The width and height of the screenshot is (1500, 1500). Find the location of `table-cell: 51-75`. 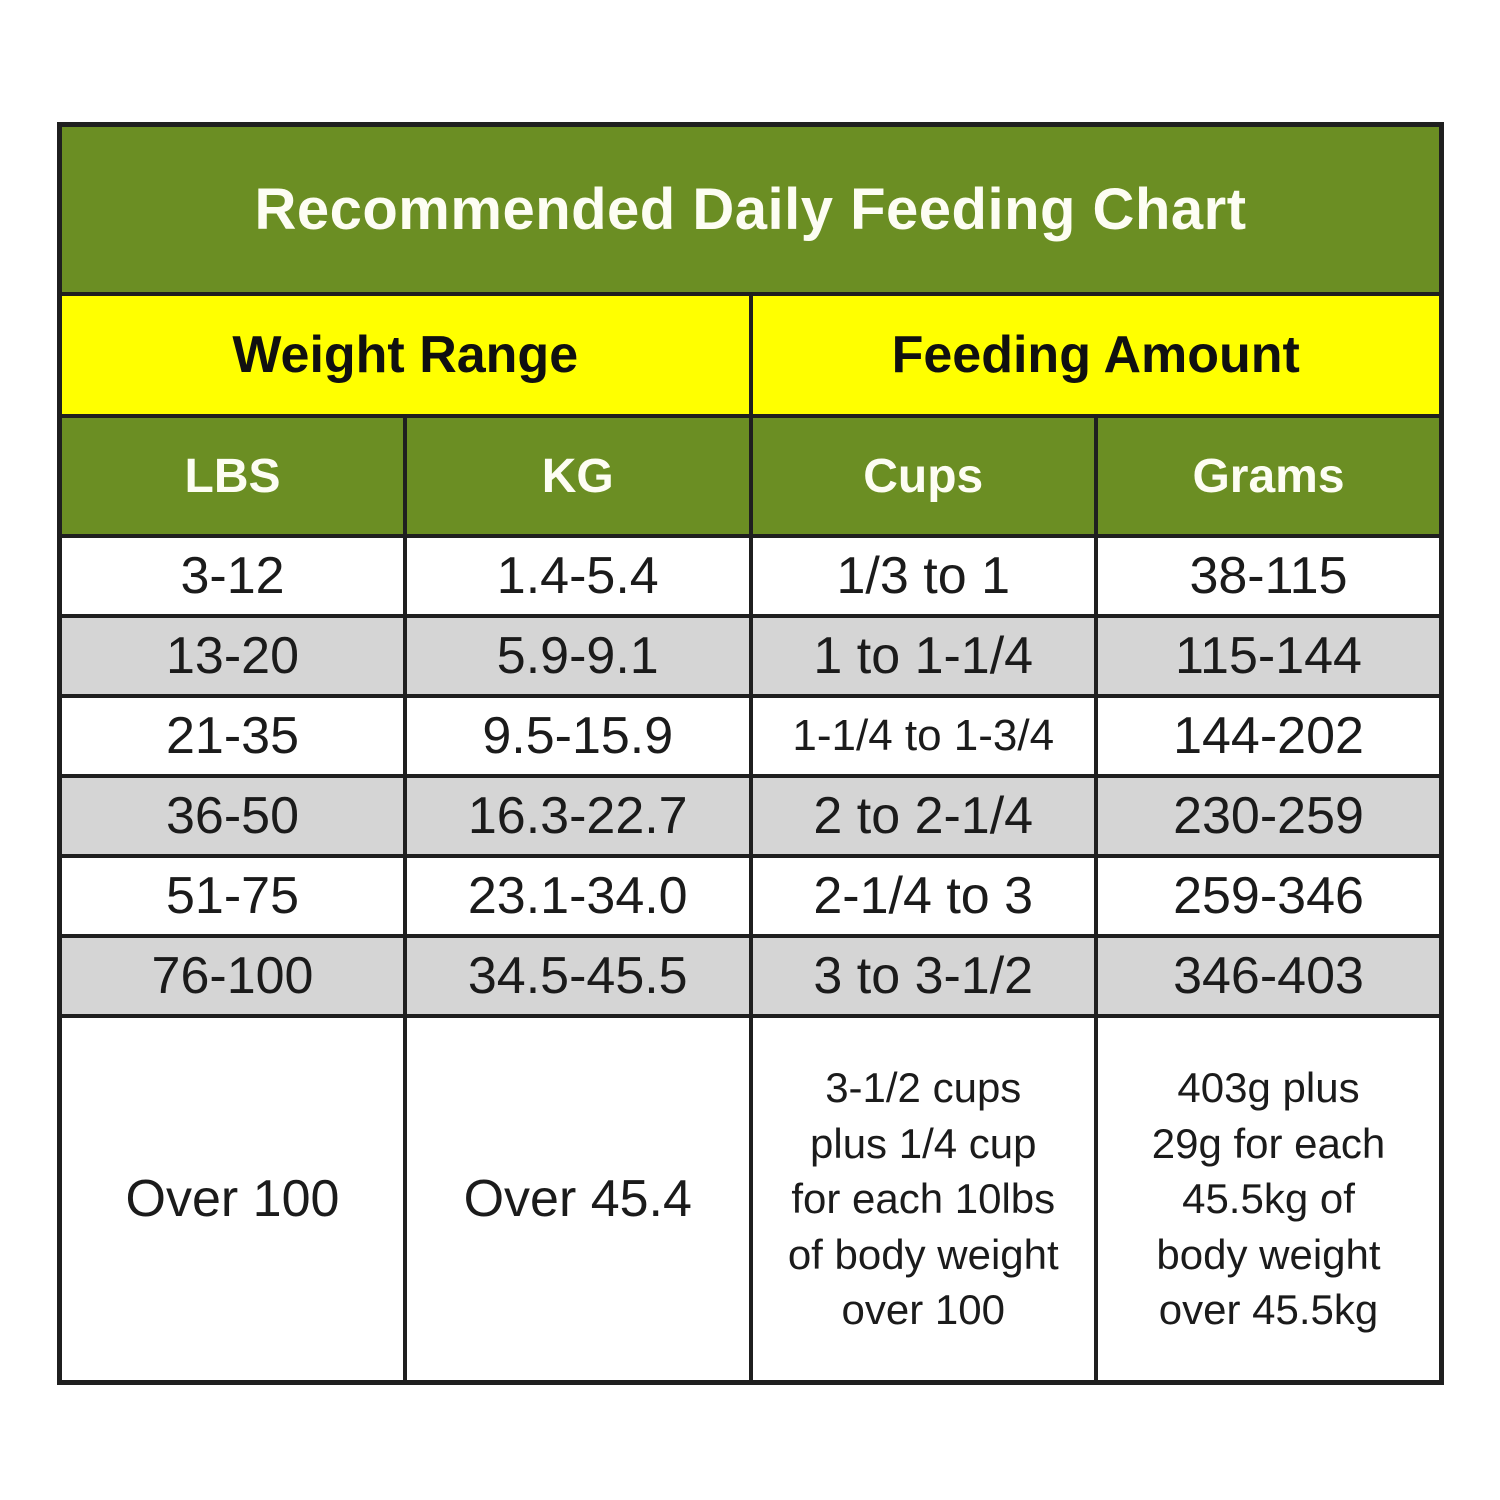

table-cell: 51-75 is located at coordinates (232, 896).